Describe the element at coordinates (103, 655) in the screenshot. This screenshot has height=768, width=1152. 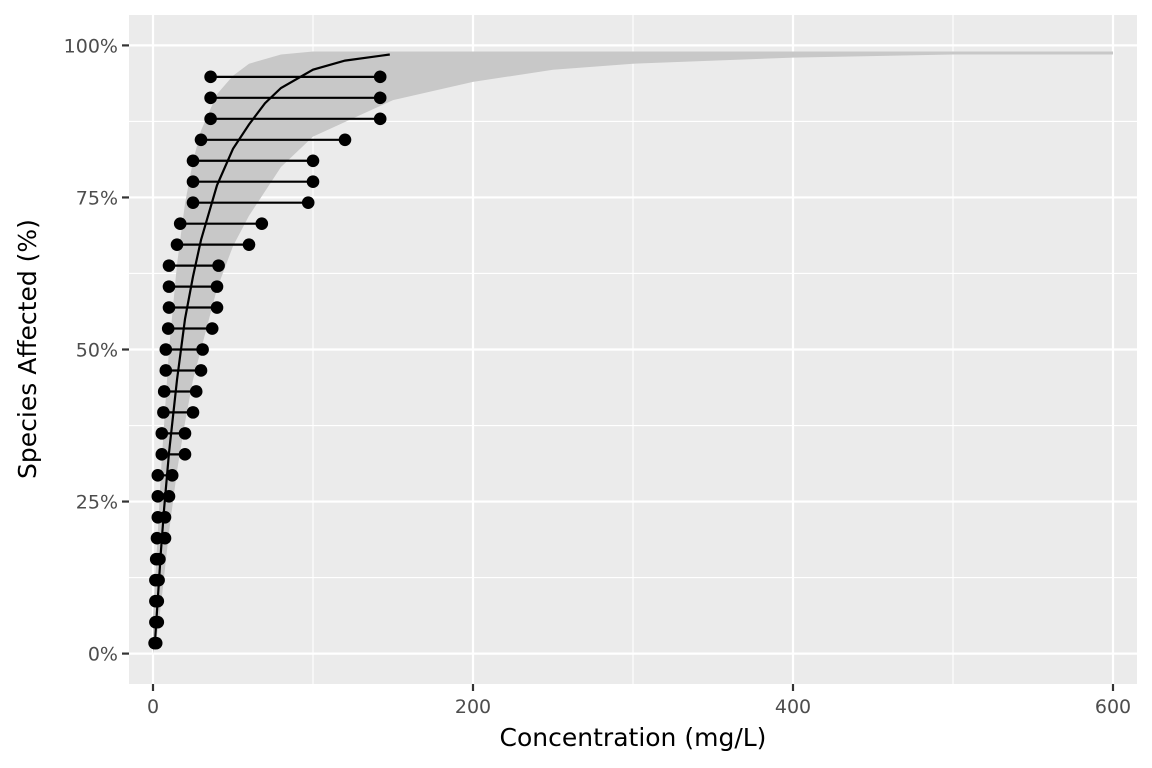
I see `y-tick-label: 0%` at that location.